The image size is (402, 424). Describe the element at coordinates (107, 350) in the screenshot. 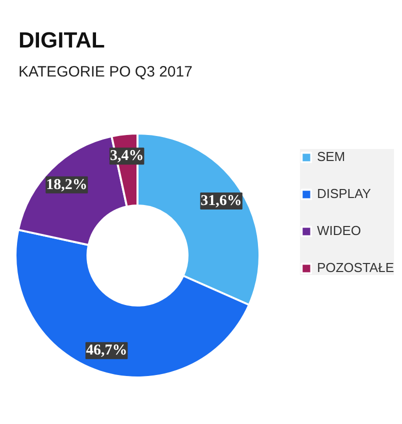

I see `data-label: 46,7%` at that location.